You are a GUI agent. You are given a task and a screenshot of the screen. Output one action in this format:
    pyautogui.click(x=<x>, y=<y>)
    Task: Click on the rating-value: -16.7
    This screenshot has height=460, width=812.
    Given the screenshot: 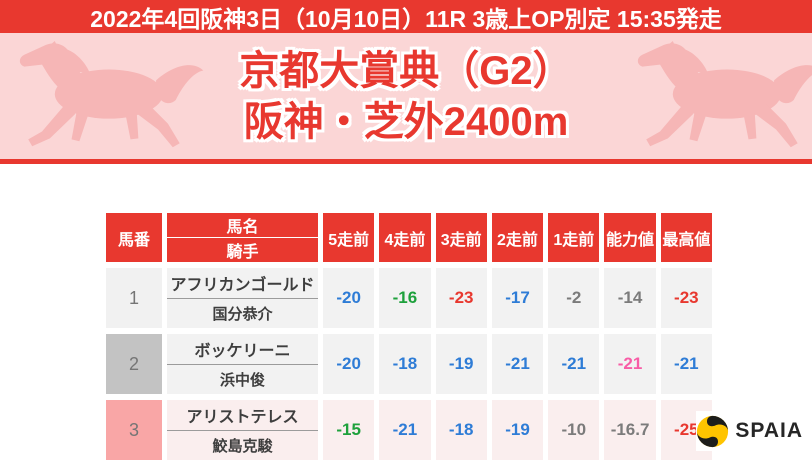 What is the action you would take?
    pyautogui.click(x=630, y=430)
    